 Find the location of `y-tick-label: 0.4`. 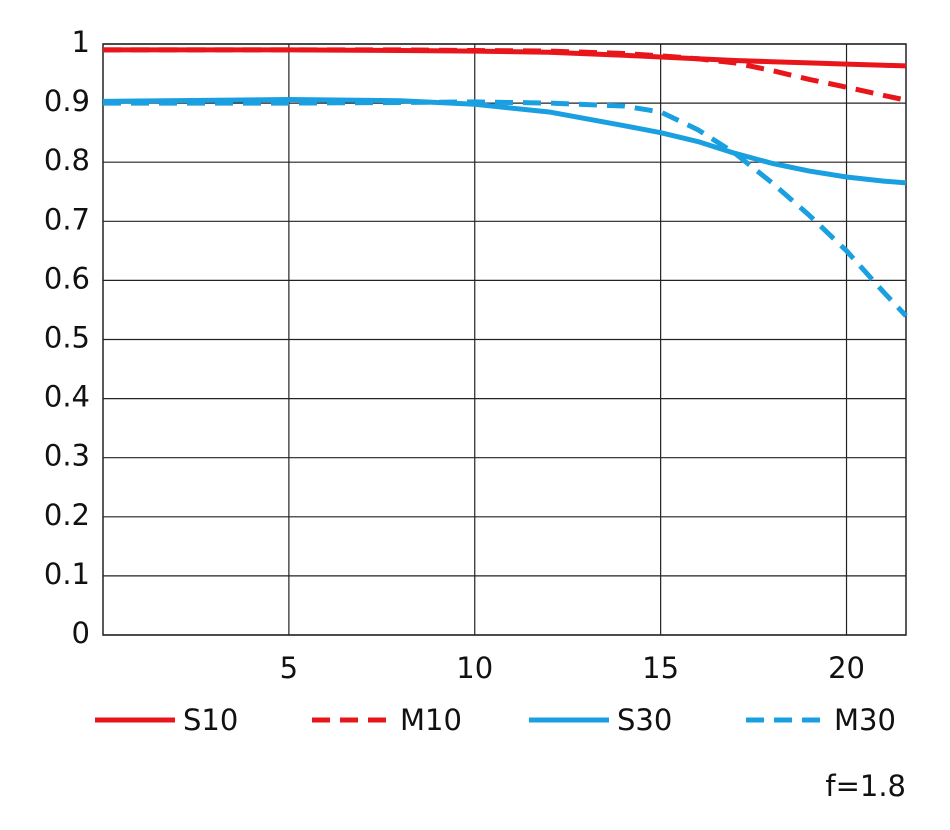

y-tick-label: 0.4 is located at coordinates (67, 397).